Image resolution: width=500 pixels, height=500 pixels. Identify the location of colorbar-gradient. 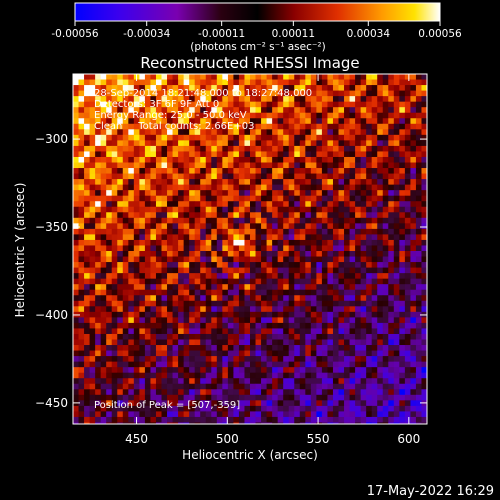
(257, 12).